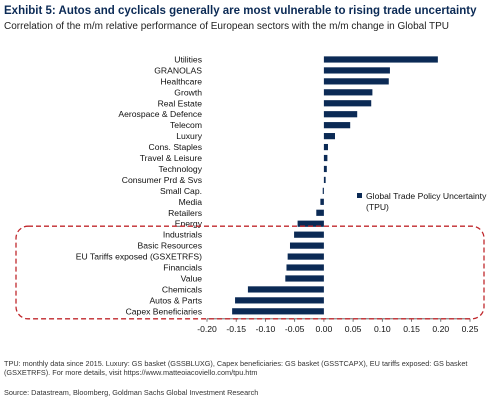 Image resolution: width=500 pixels, height=401 pixels. Describe the element at coordinates (279, 300) in the screenshot. I see `bar-autos-parts` at that location.